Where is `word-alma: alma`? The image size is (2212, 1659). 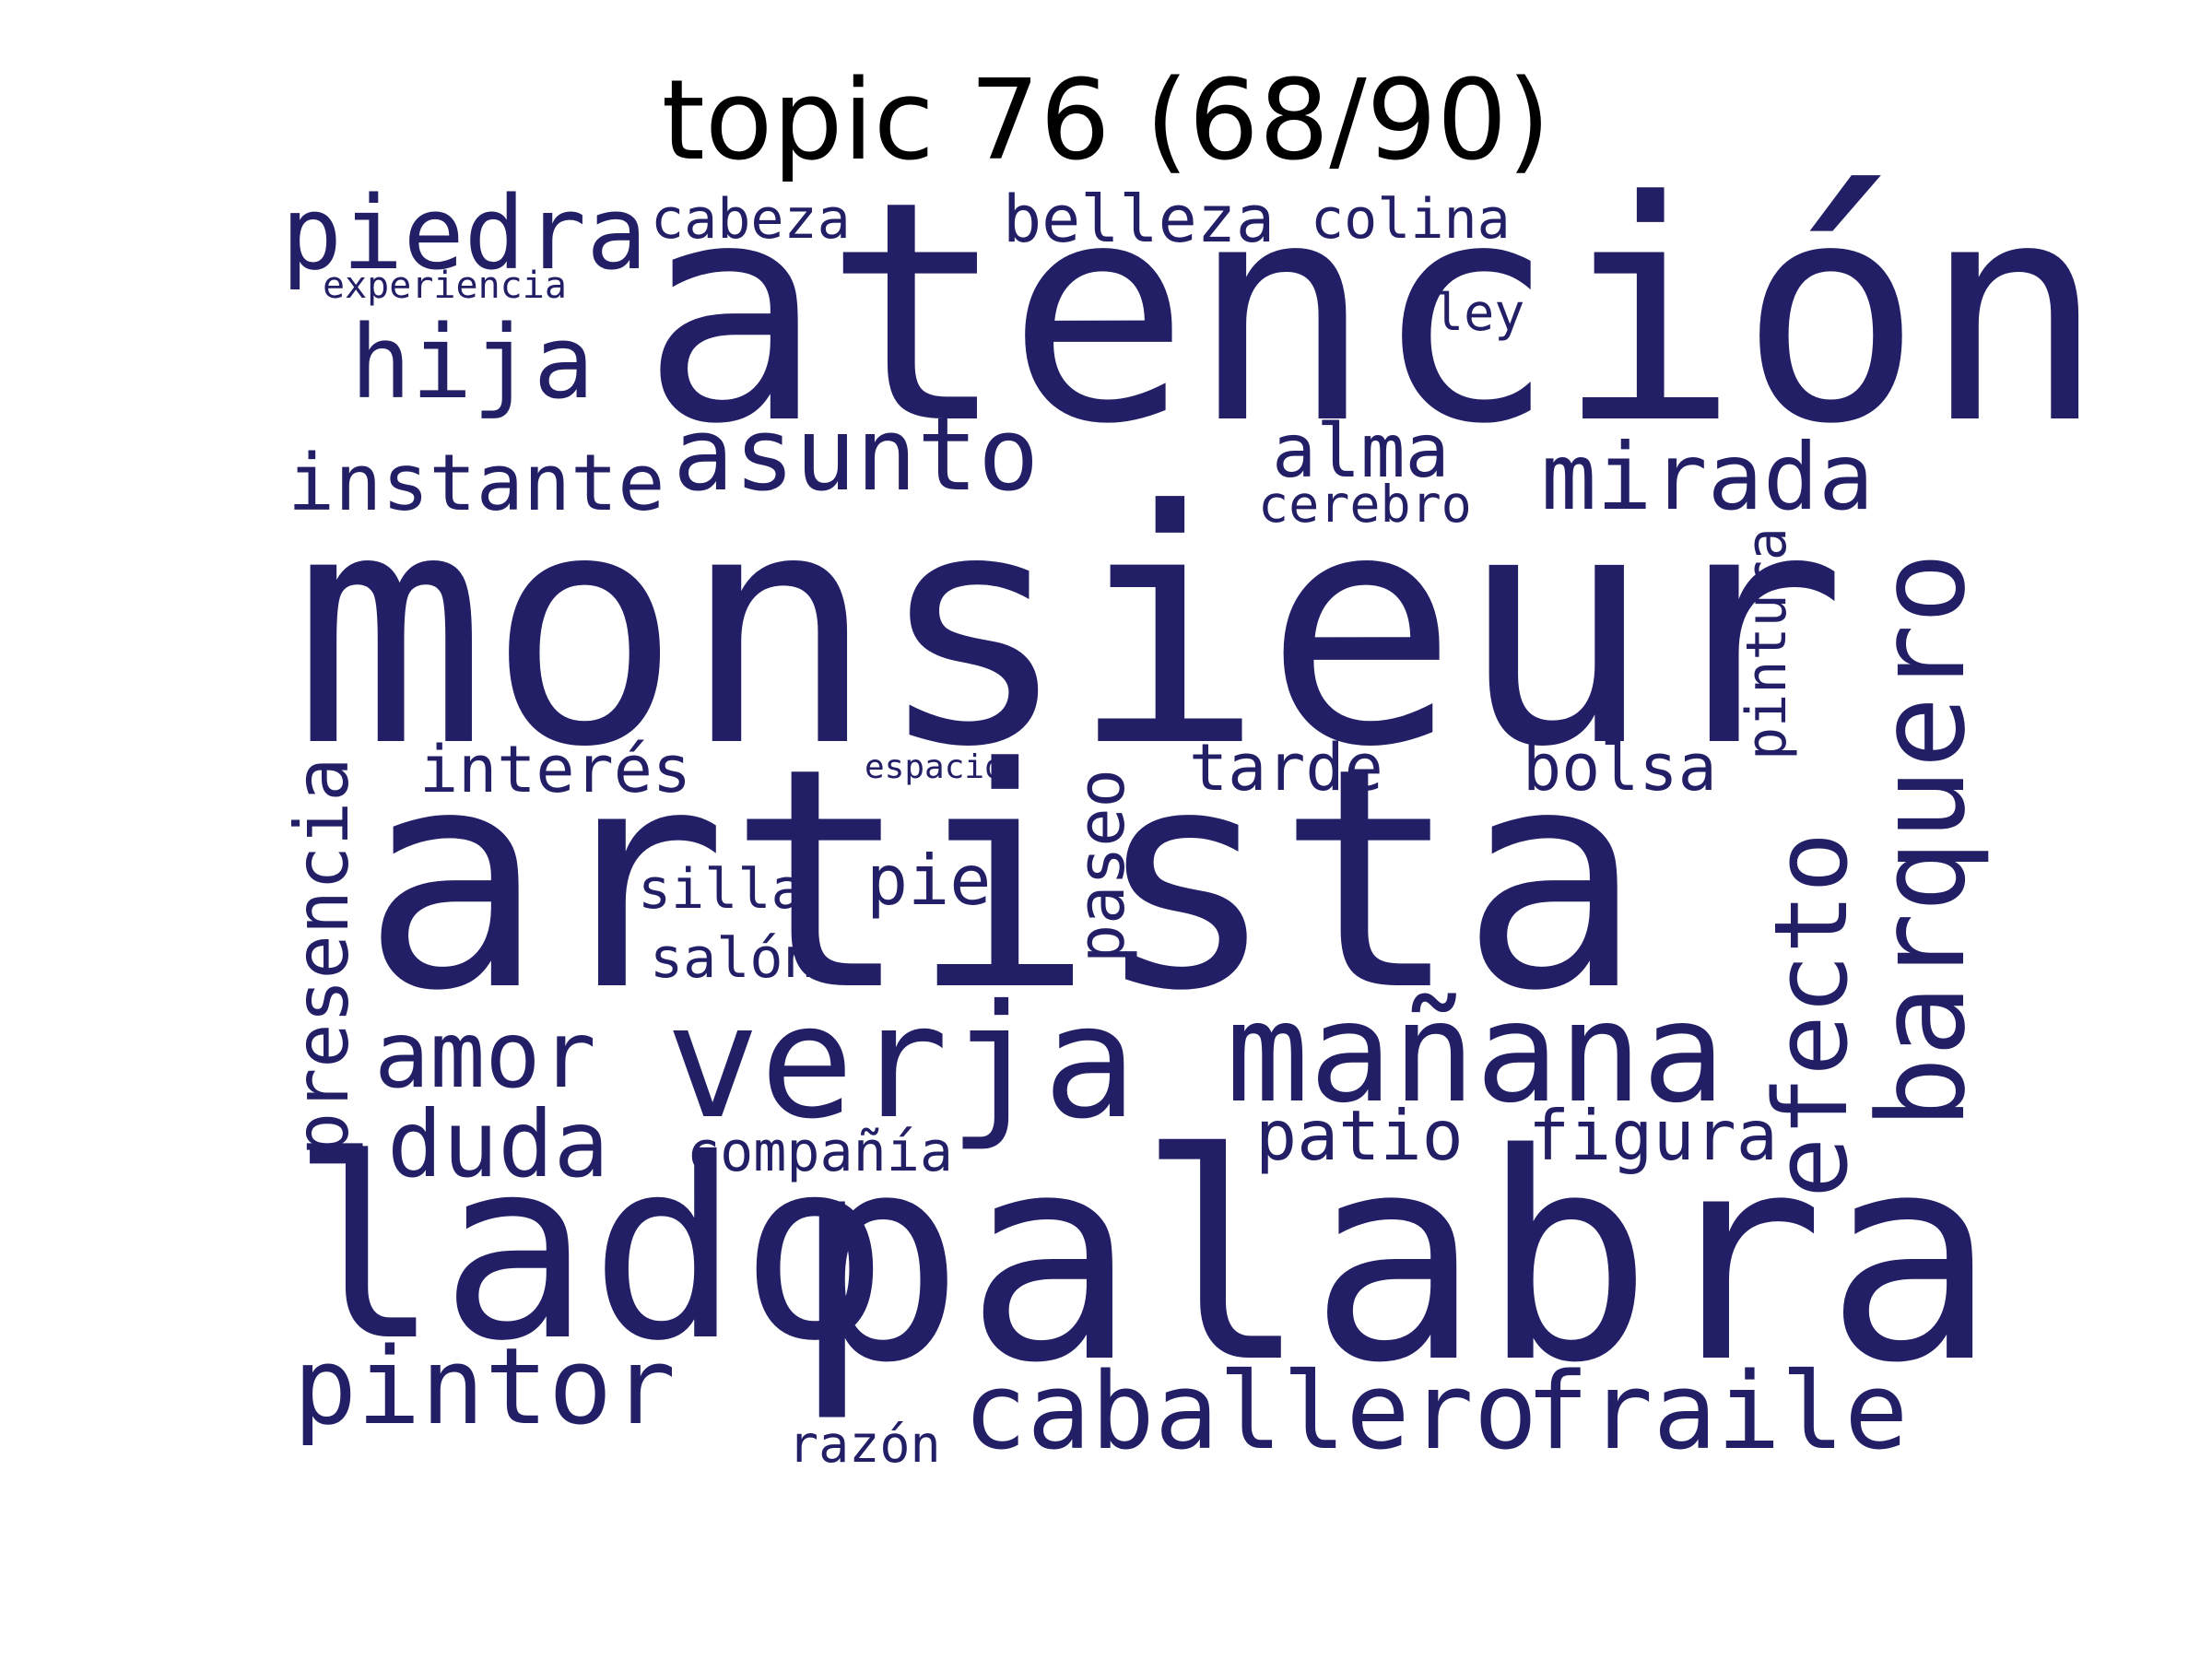
word-alma: alma is located at coordinates (1361, 451).